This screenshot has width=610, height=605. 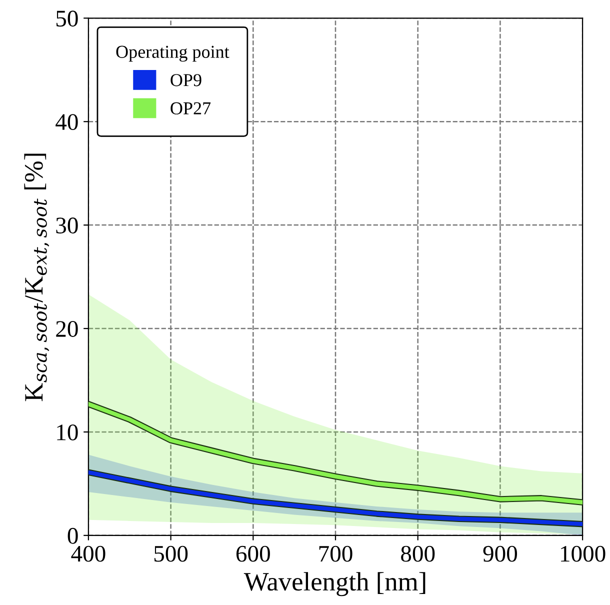 What do you see at coordinates (67, 122) in the screenshot?
I see `y-tick-label: 40` at bounding box center [67, 122].